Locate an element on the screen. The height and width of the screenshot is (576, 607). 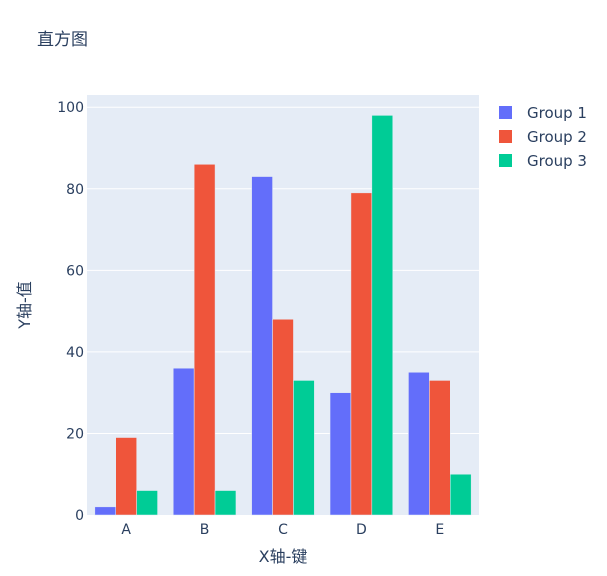
bar-group-2-c is located at coordinates (283, 417).